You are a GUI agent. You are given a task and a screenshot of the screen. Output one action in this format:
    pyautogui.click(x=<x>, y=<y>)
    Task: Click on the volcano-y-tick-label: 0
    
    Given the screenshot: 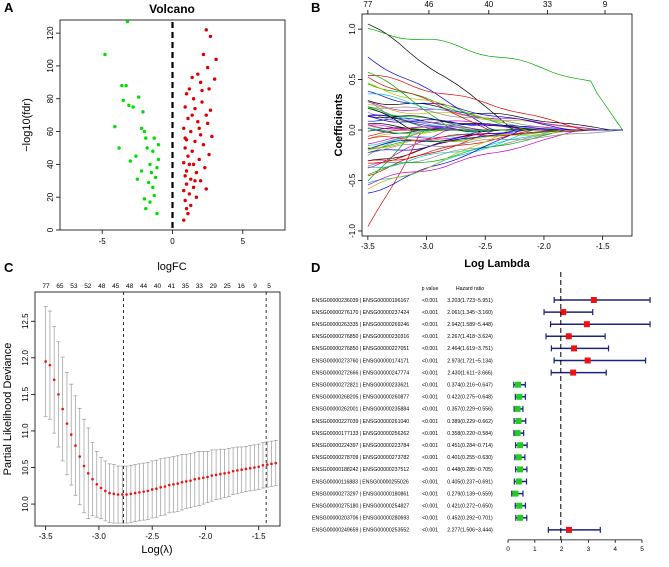 What is the action you would take?
    pyautogui.click(x=50, y=229)
    